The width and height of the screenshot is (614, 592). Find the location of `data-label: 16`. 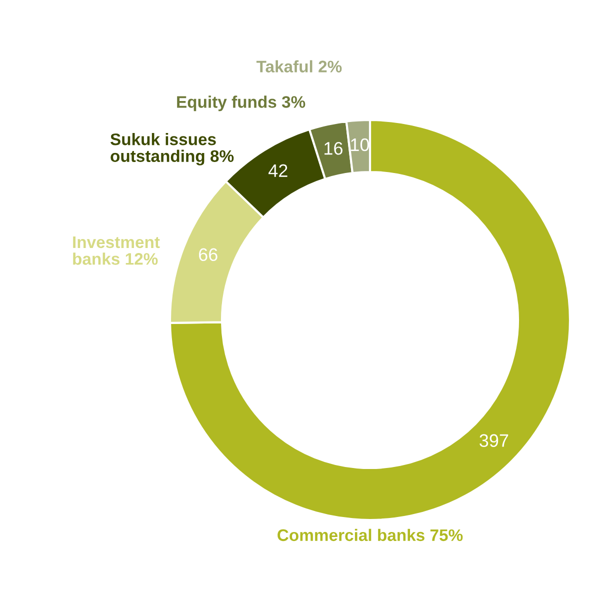

data-label: 16 is located at coordinates (333, 148).